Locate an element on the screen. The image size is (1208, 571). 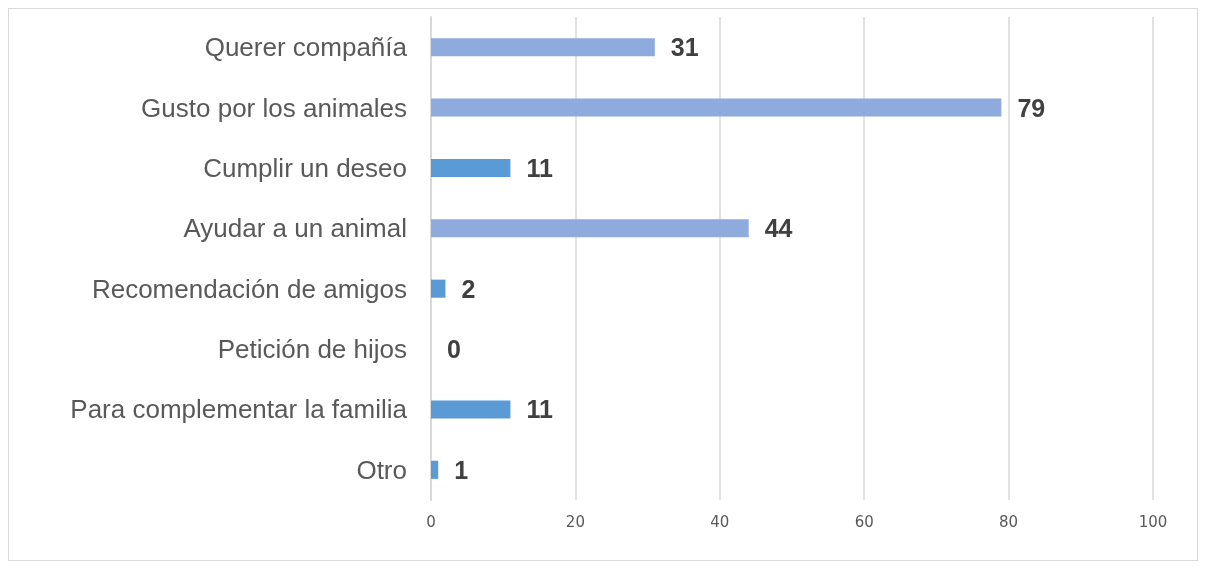
y-tick-label: Petición de hijos is located at coordinates (312, 349).